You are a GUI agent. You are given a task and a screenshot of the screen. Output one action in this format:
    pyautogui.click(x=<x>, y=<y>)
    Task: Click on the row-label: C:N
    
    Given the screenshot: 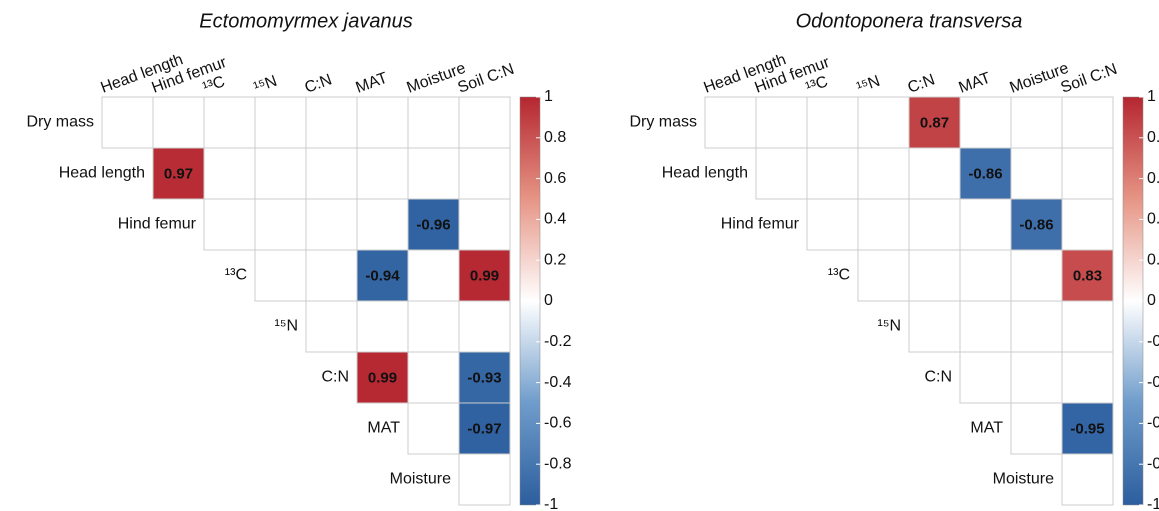 What is the action you would take?
    pyautogui.click(x=938, y=377)
    